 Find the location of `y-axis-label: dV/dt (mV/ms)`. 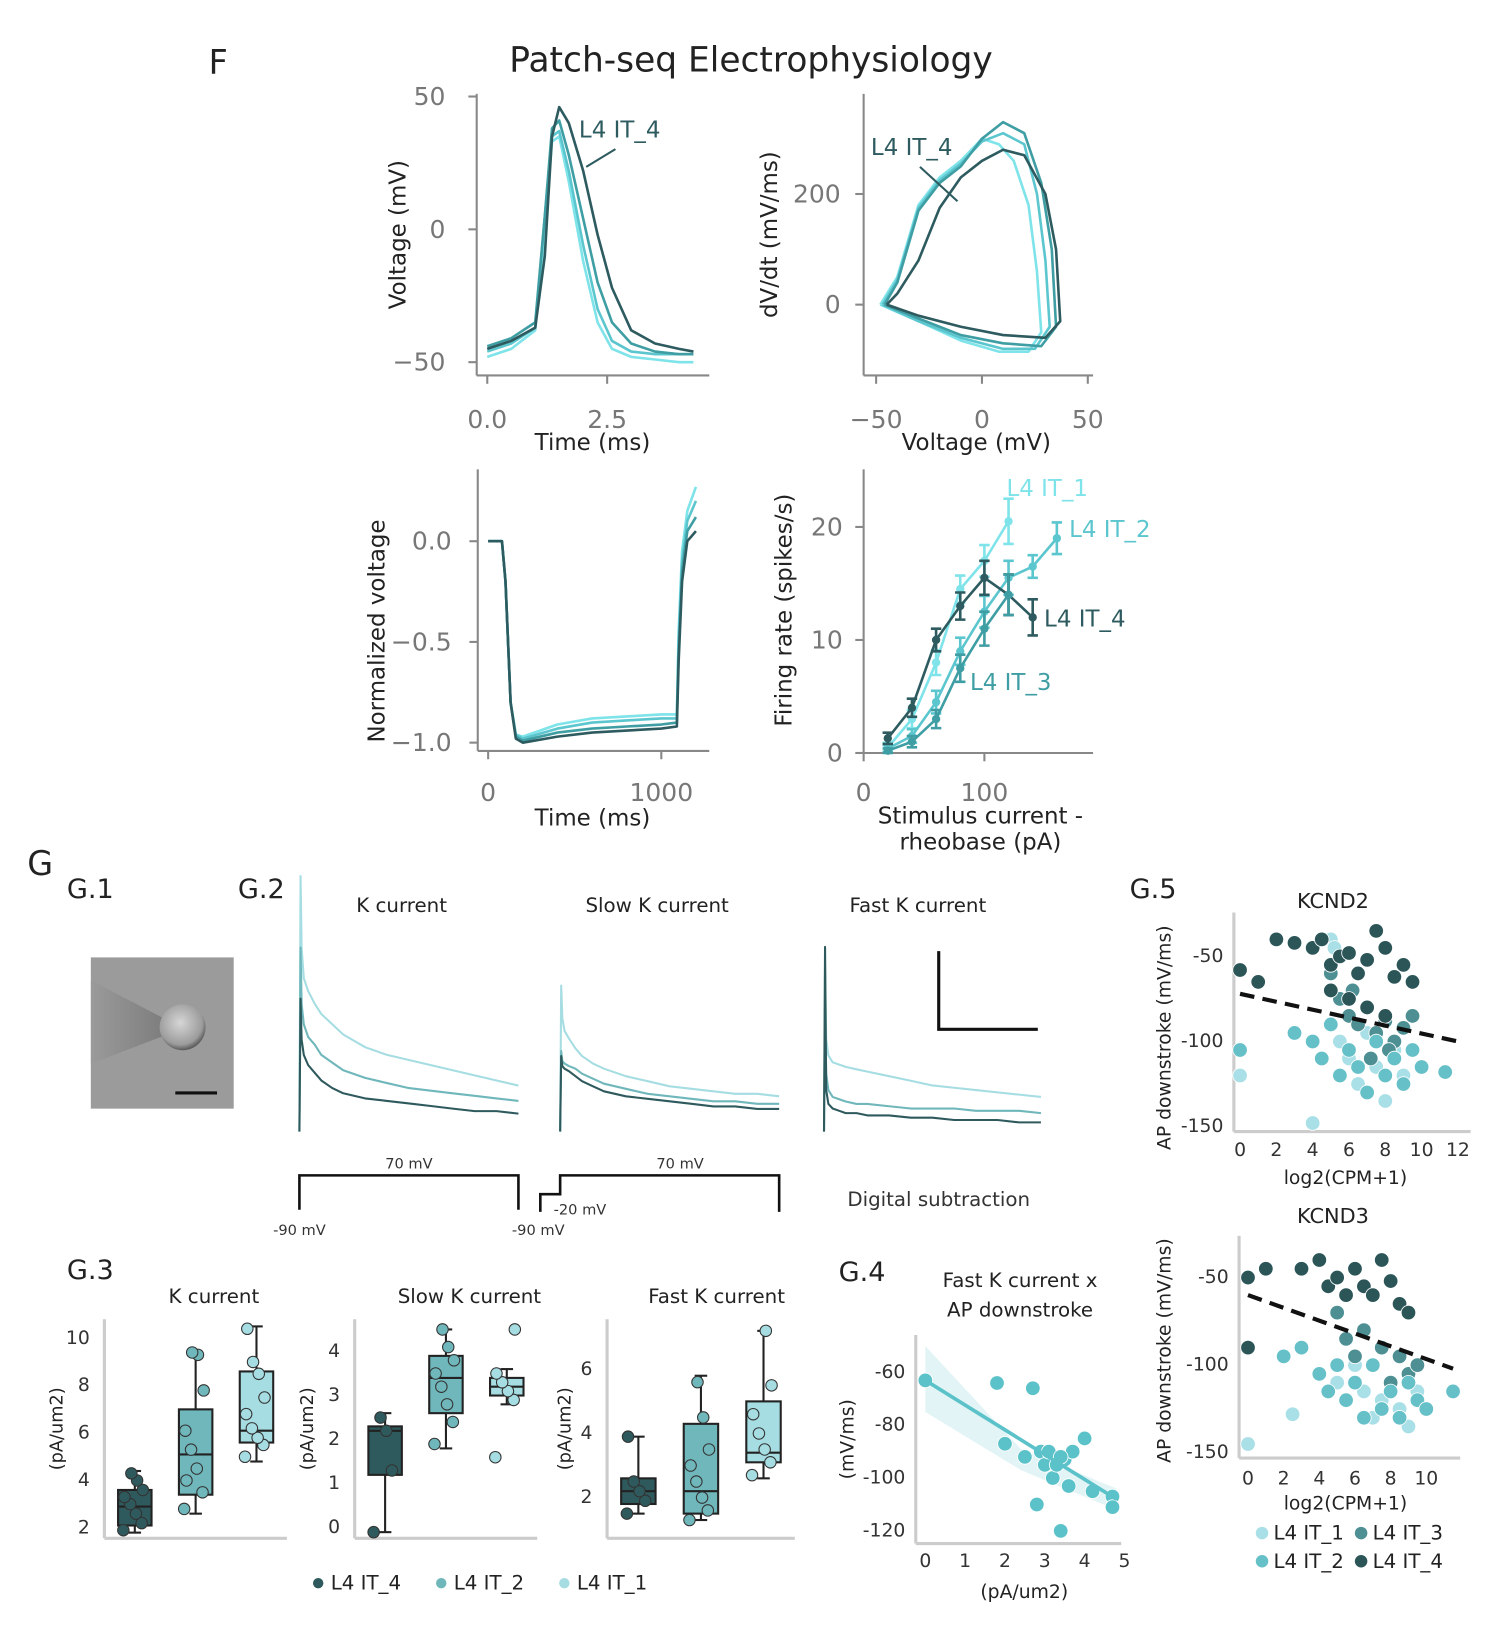

y-axis-label: dV/dt (mV/ms) is located at coordinates (770, 234).